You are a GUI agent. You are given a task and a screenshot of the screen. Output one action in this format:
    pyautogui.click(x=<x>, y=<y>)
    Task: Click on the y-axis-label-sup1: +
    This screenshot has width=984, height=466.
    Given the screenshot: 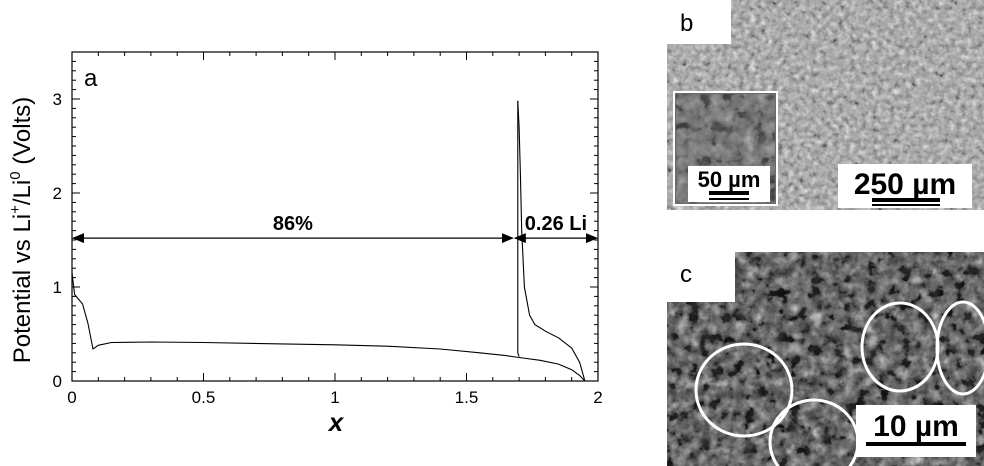 What is the action you would take?
    pyautogui.click(x=15, y=209)
    